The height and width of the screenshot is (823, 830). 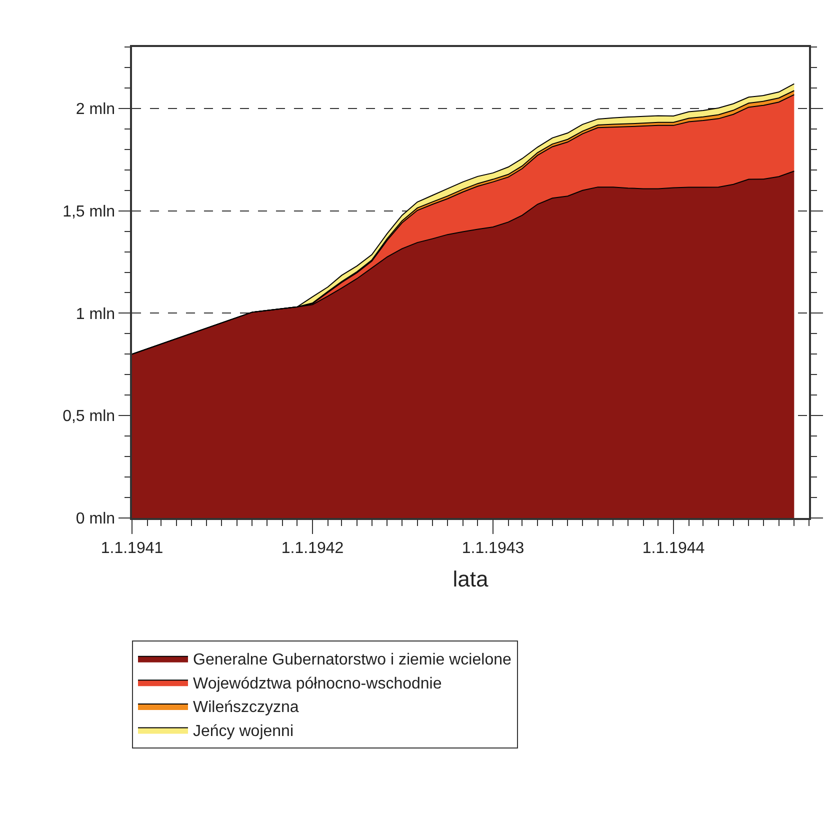 I want to click on y-tick-label: 1 mln, so click(x=96, y=314).